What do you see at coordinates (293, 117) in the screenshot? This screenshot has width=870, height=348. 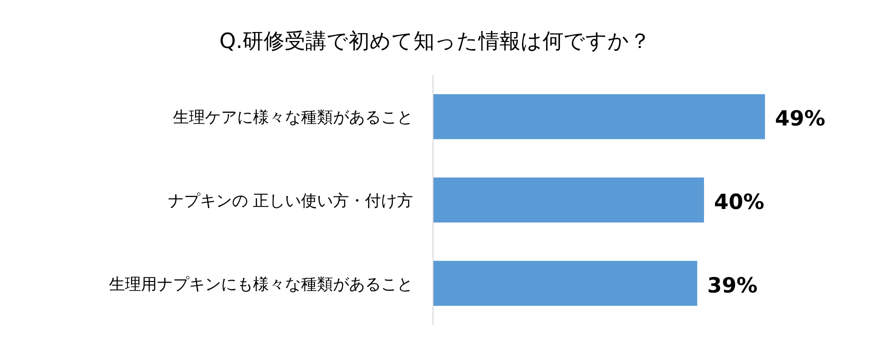 I see `y-tick-label: 生理ケアに様々な種類があること` at bounding box center [293, 117].